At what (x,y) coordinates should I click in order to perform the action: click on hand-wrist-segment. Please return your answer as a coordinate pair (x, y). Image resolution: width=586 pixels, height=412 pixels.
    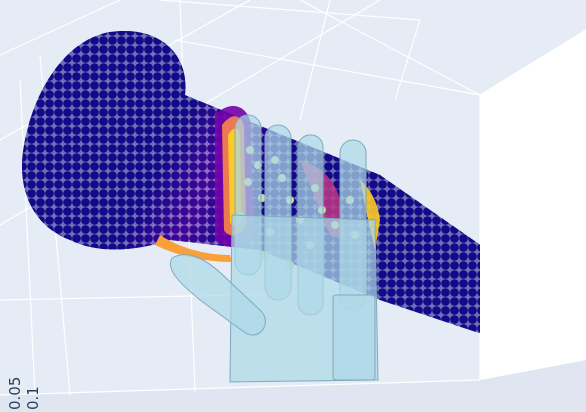
    Looking at the image, I should click on (354, 337).